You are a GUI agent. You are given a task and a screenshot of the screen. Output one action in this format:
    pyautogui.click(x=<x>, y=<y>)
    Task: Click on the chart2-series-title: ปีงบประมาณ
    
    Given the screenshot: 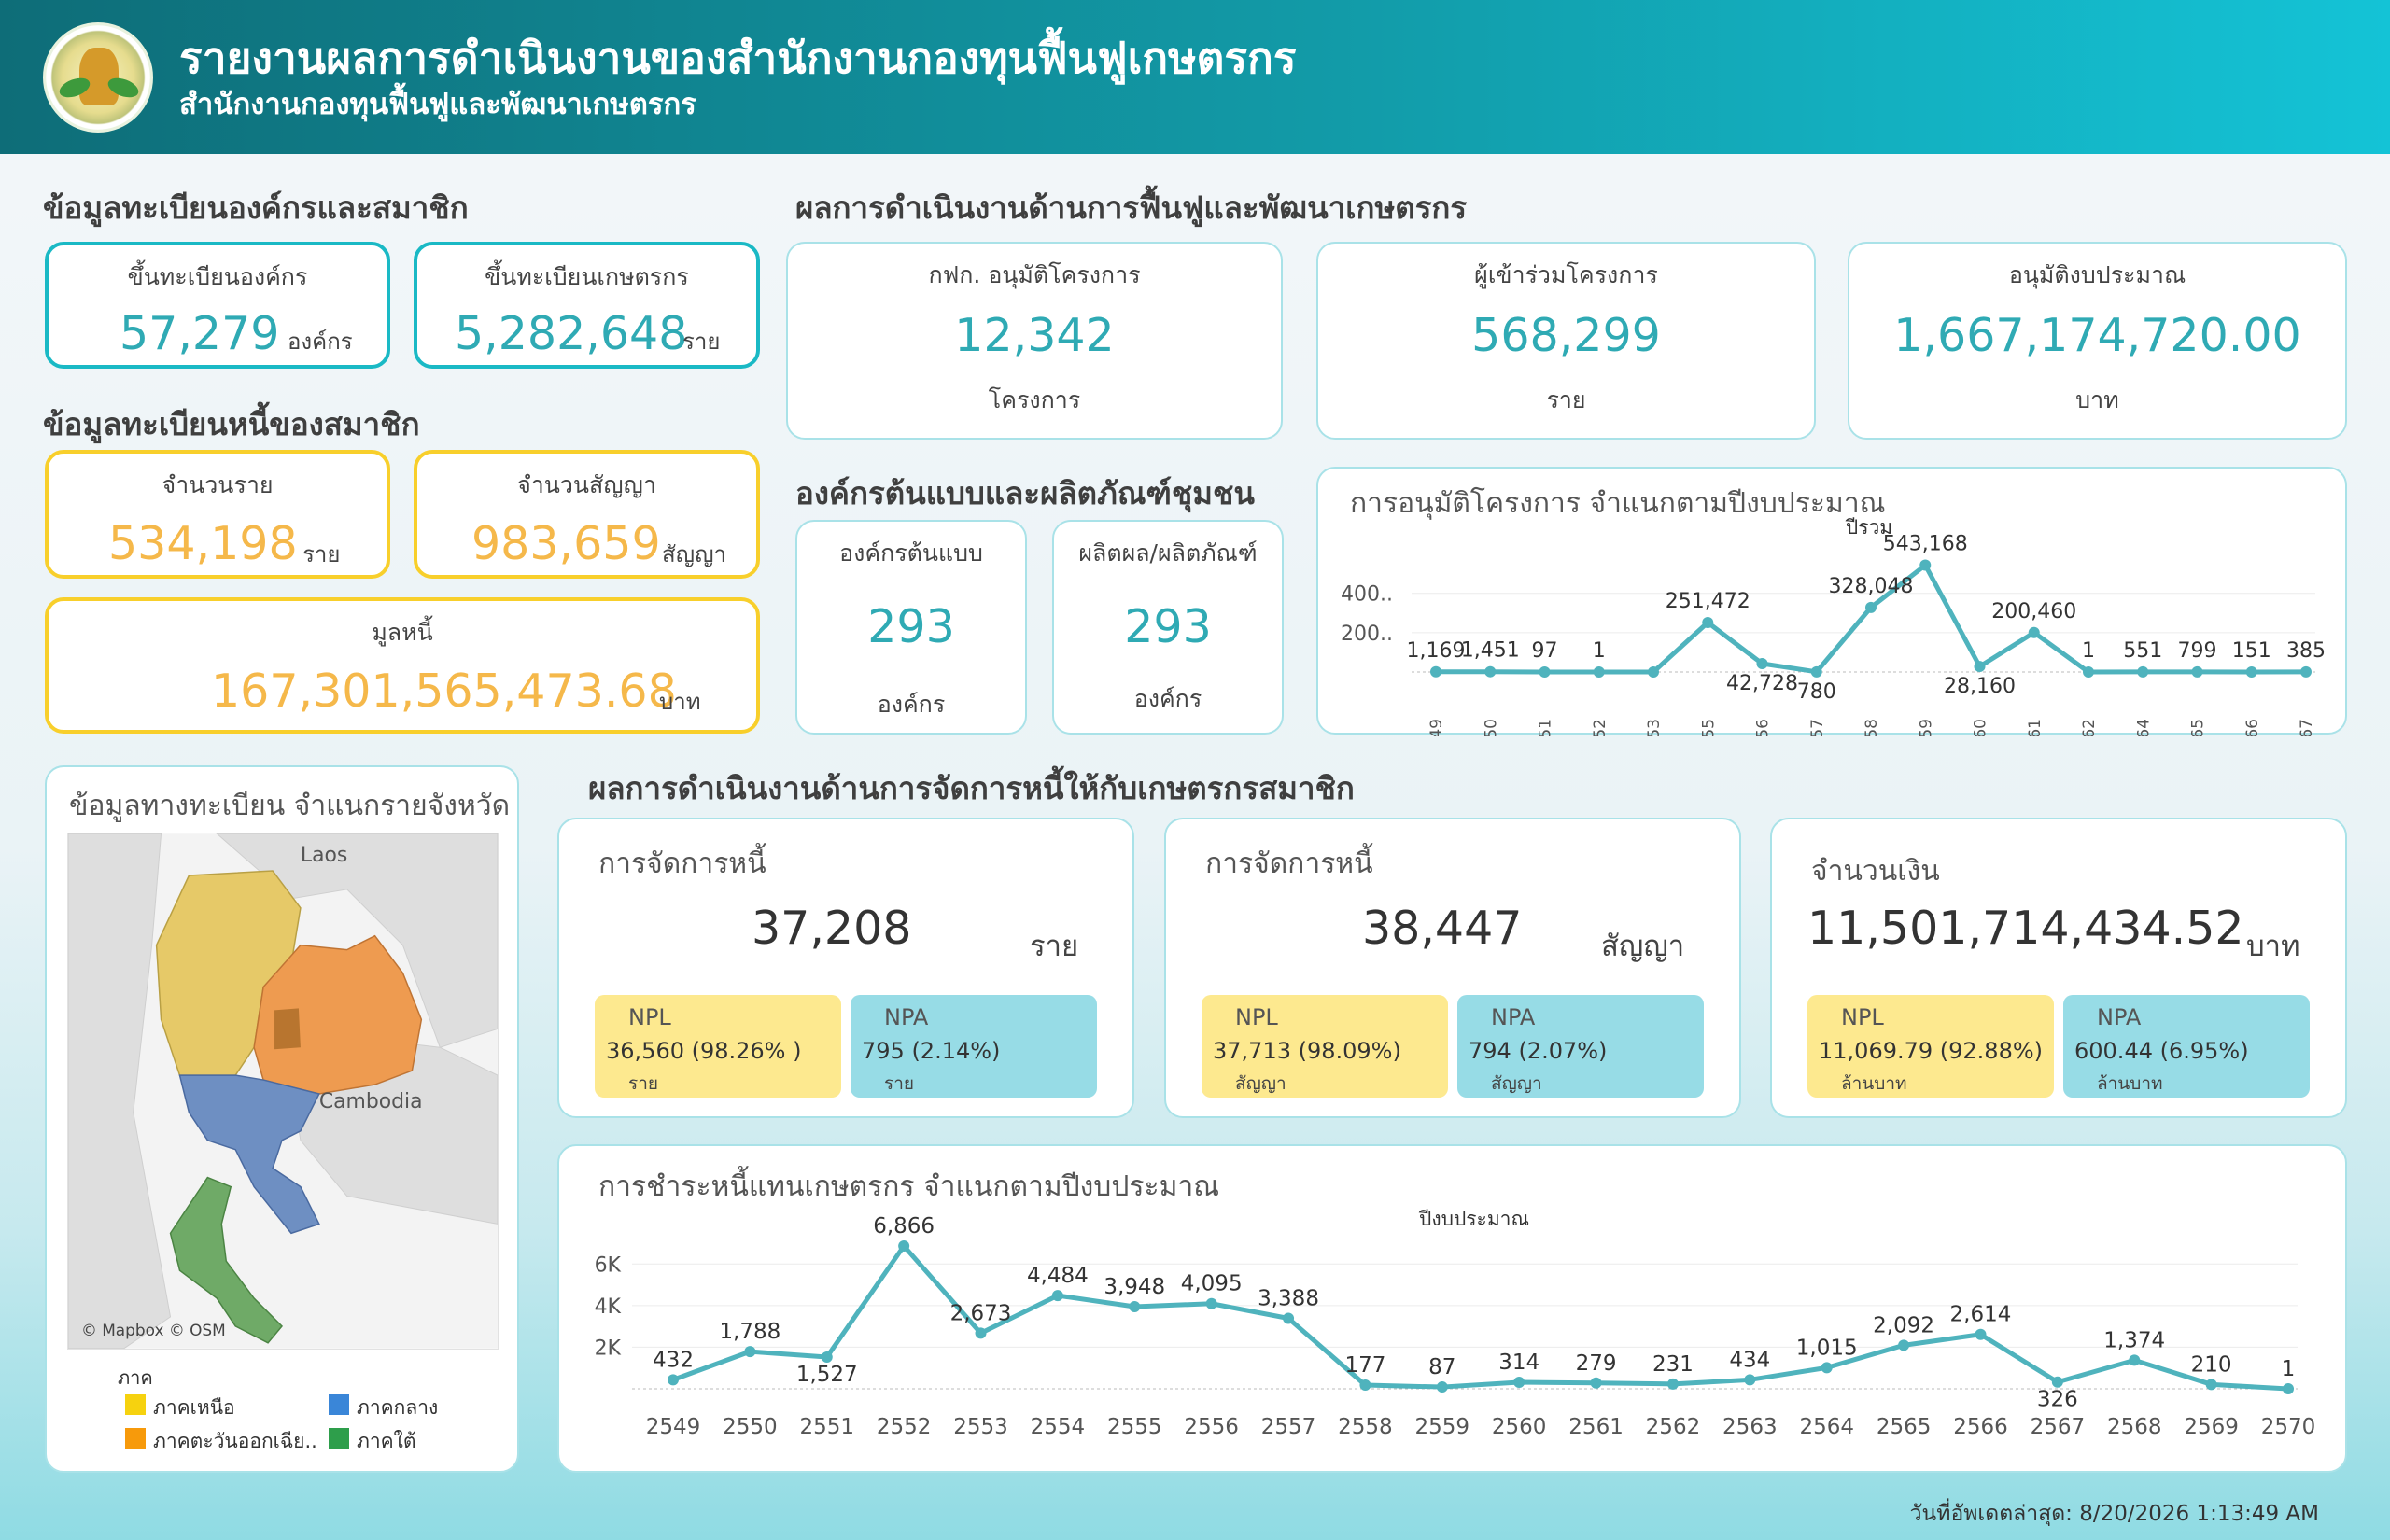 What is the action you would take?
    pyautogui.click(x=1473, y=1219)
    